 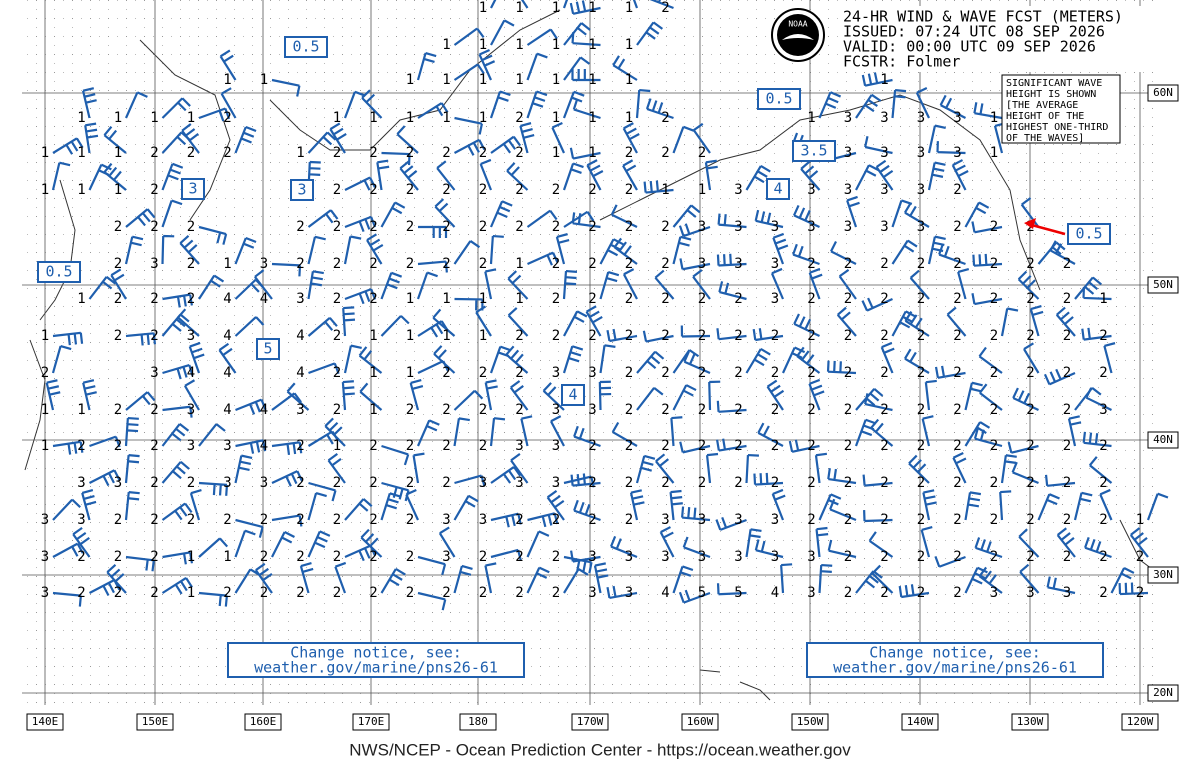 What do you see at coordinates (305, 47) in the screenshot?
I see `wave-box-label: 0.5` at bounding box center [305, 47].